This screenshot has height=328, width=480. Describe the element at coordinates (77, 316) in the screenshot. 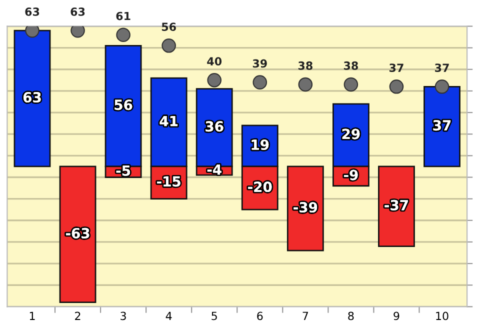

I see `x-tick-label: 2` at that location.